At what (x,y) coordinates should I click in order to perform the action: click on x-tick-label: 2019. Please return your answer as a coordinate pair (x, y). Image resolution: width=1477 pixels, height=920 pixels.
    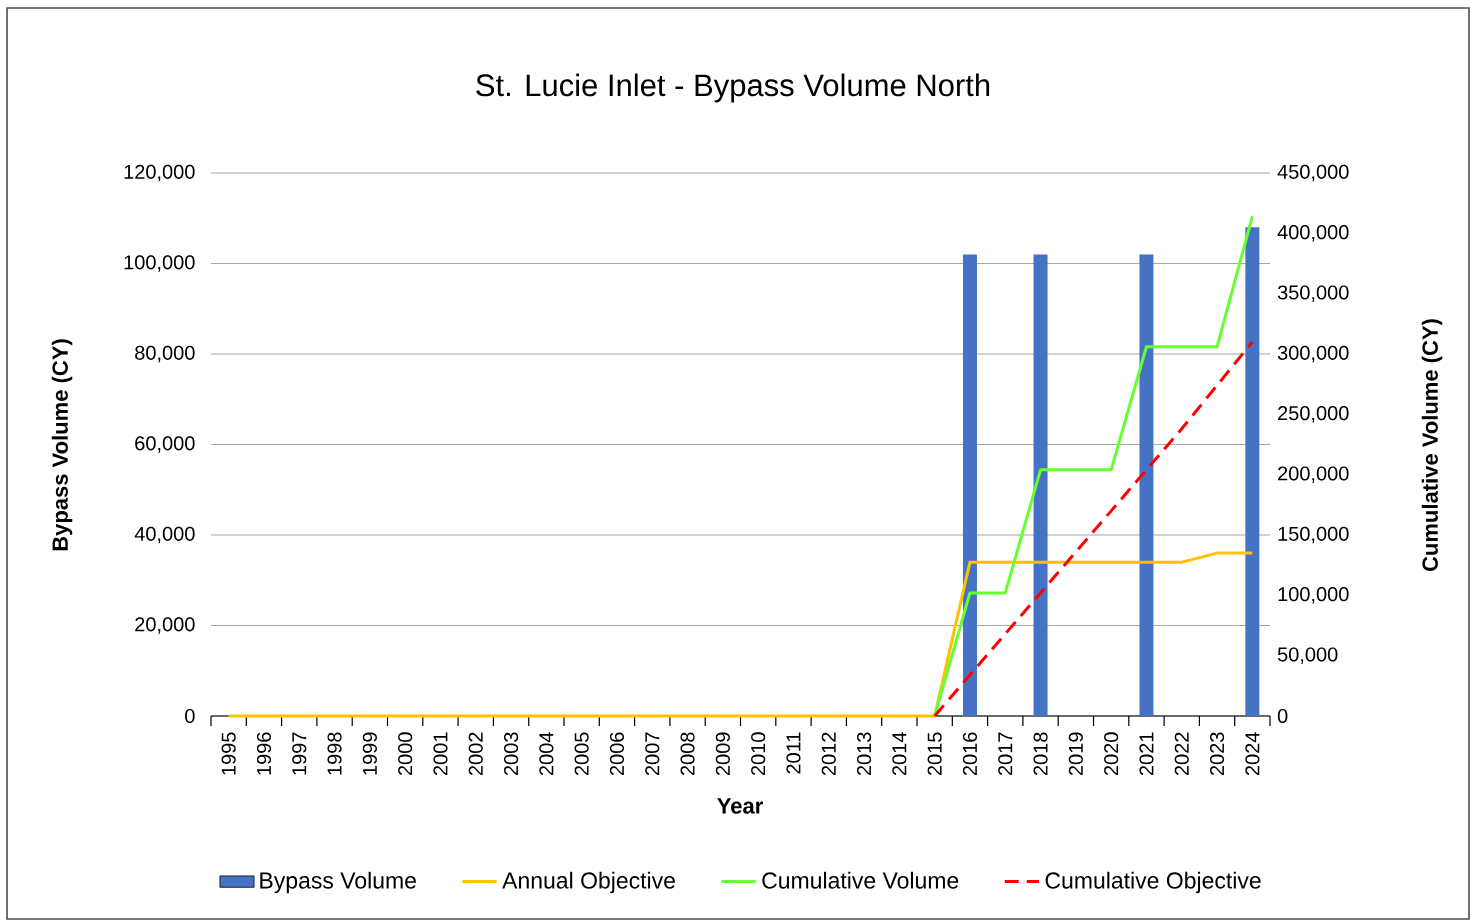
    Looking at the image, I should click on (1075, 754).